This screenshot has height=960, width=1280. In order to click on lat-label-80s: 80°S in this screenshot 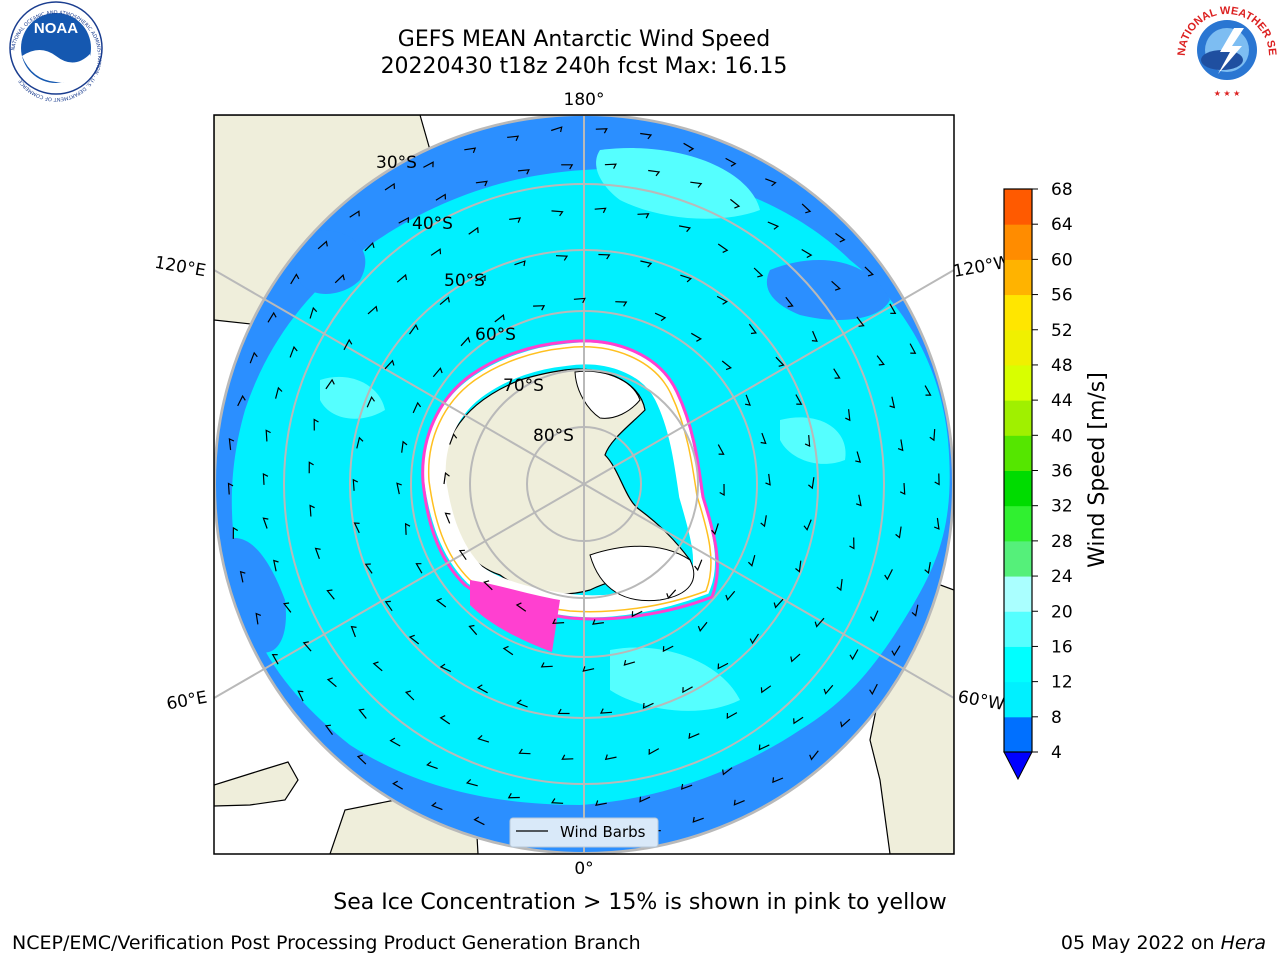, I will do `click(553, 436)`.